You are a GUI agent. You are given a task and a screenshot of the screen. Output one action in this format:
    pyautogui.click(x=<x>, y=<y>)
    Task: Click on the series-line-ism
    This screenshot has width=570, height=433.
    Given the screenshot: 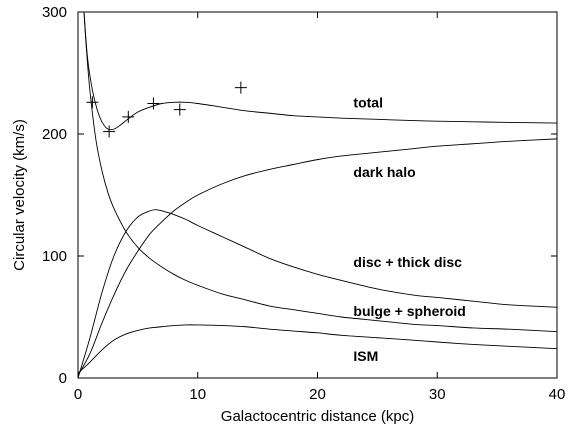 What is the action you would take?
    pyautogui.click(x=317, y=349)
    